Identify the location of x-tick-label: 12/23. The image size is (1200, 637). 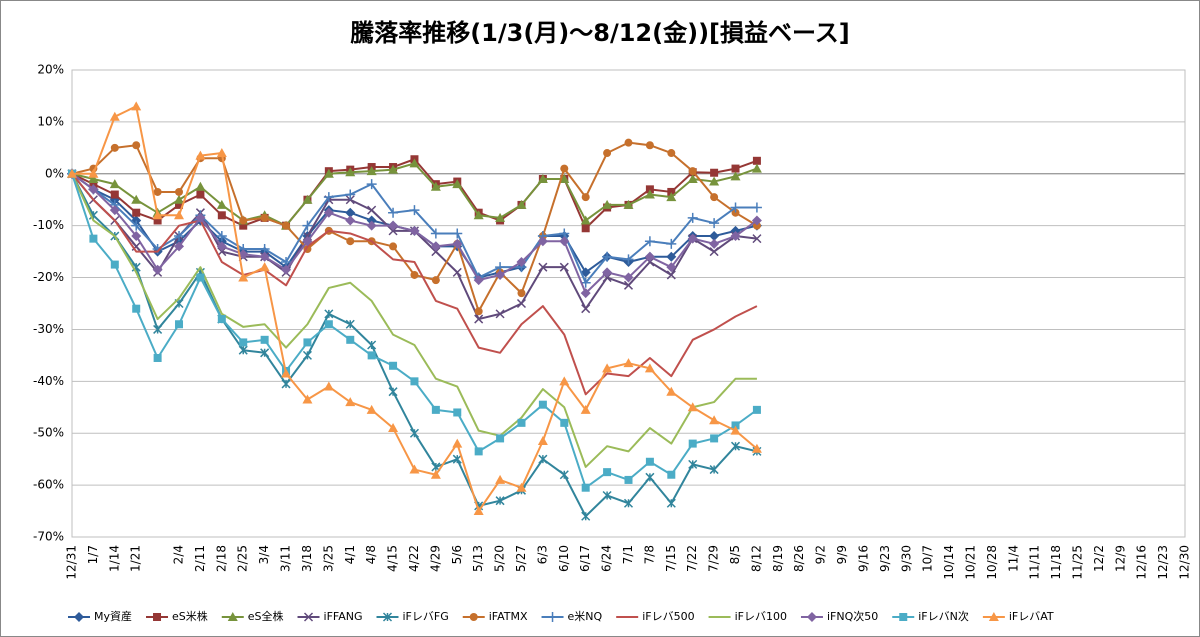
(1163, 562).